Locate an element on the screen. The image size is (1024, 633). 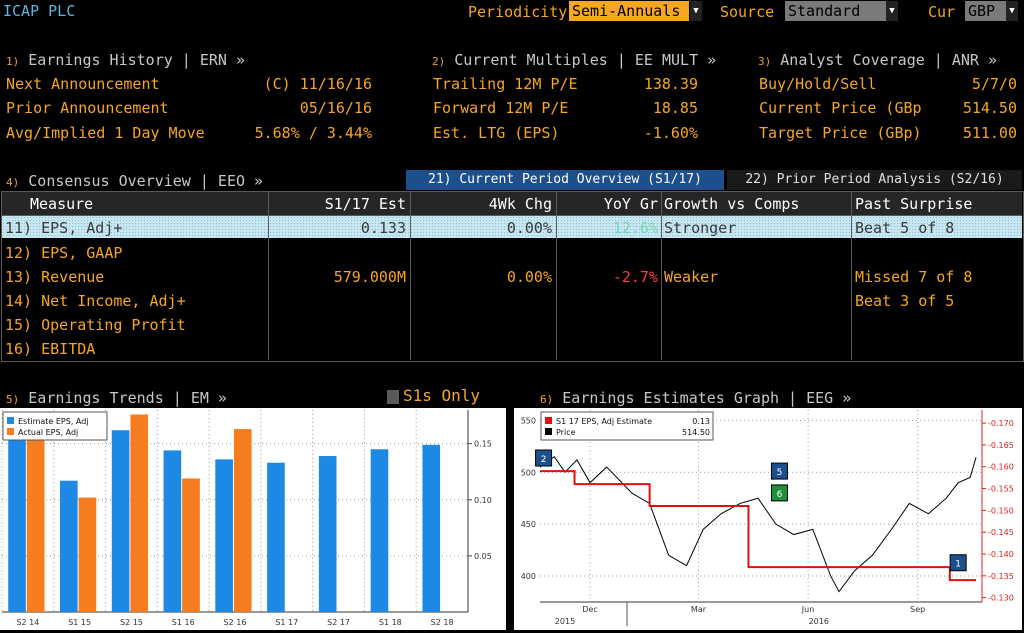
earnings-trends-header: 5) Earnings Trends | EM » is located at coordinates (116, 399).